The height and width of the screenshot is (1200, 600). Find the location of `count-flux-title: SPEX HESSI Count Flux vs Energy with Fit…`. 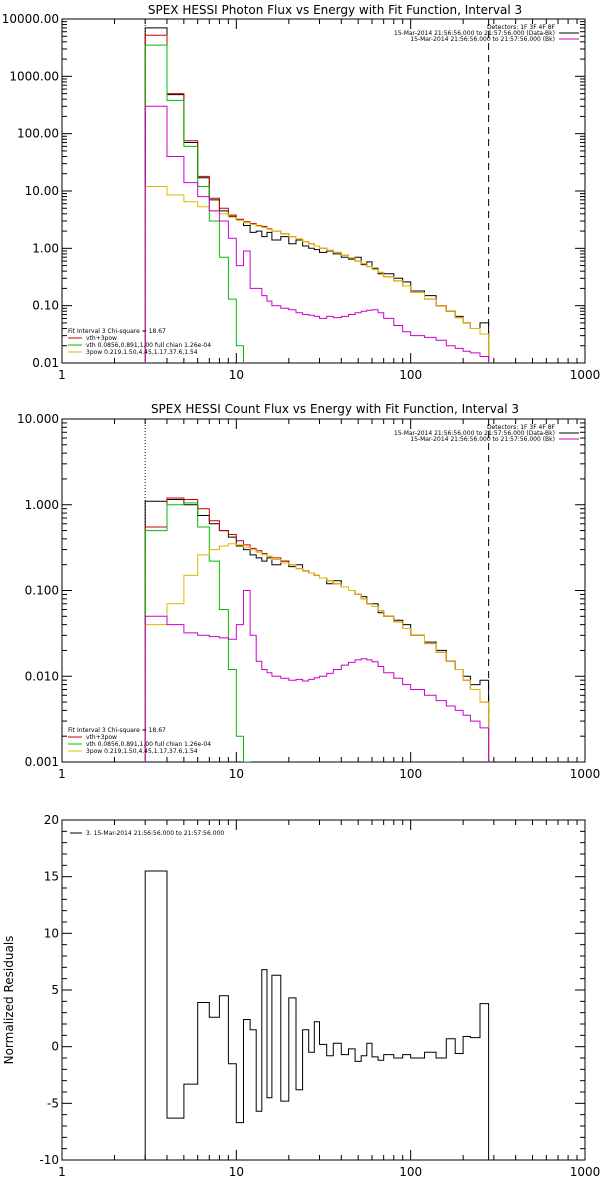

count-flux-title: SPEX HESSI Count Flux vs Energy with Fit… is located at coordinates (335, 409).